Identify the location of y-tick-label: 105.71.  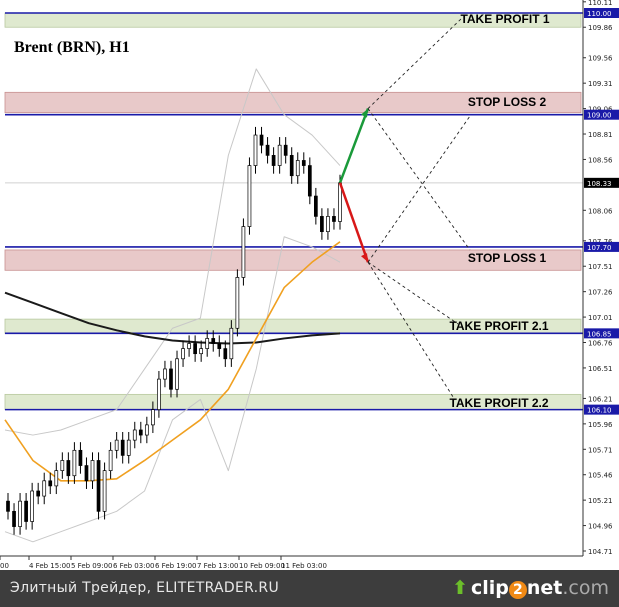
(600, 450).